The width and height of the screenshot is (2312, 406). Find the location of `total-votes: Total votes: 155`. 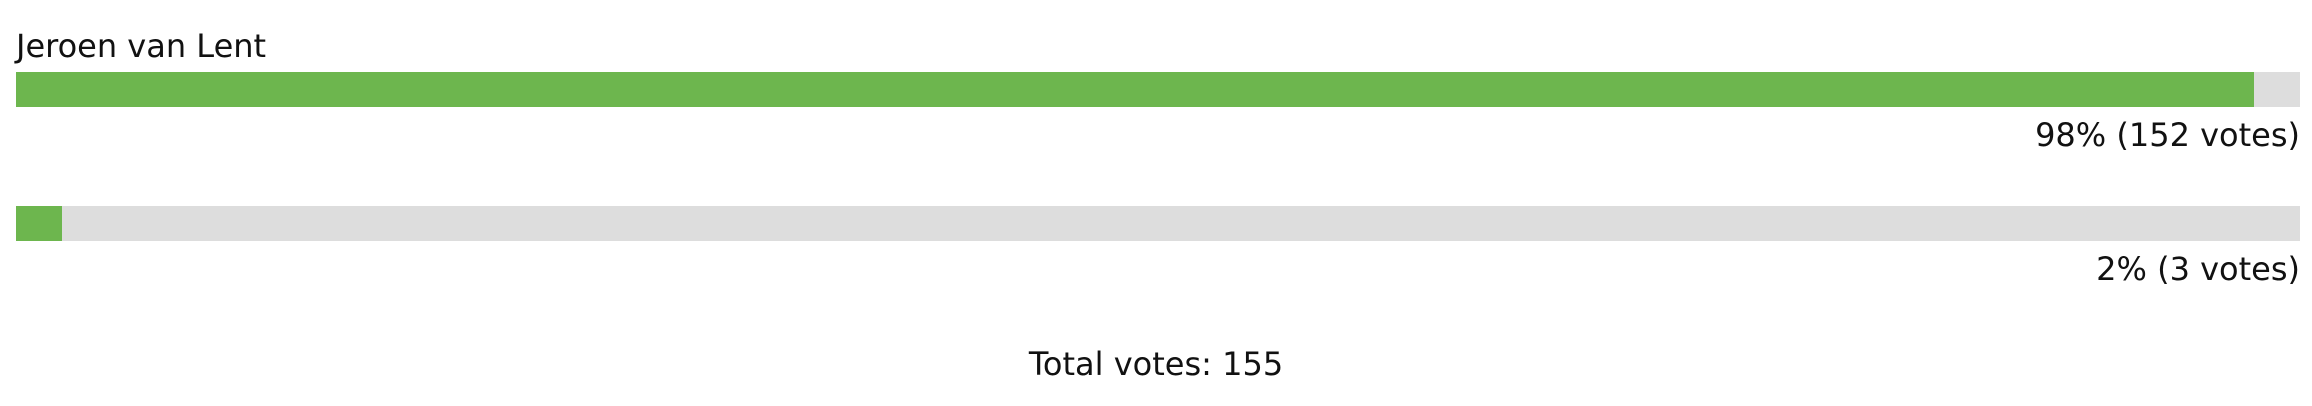

total-votes: Total votes: 155 is located at coordinates (1156, 364).